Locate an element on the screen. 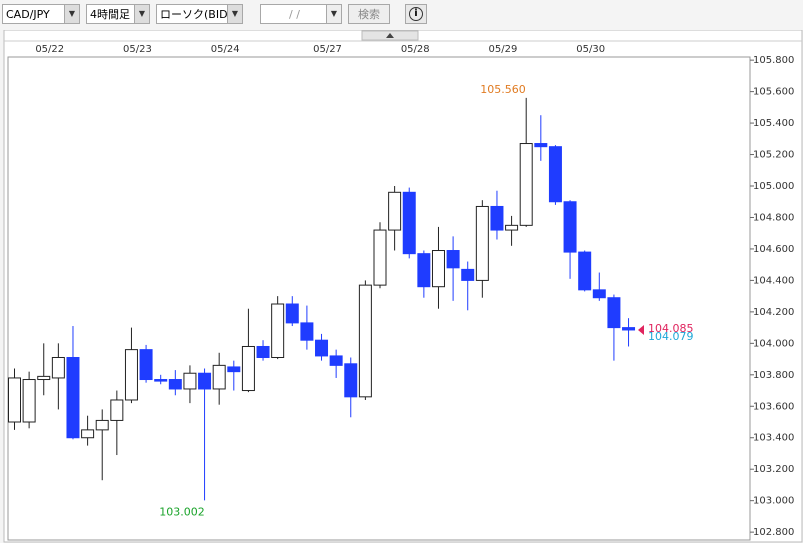 Image resolution: width=803 pixels, height=543 pixels. x-tick-label: 05/23 is located at coordinates (137, 49).